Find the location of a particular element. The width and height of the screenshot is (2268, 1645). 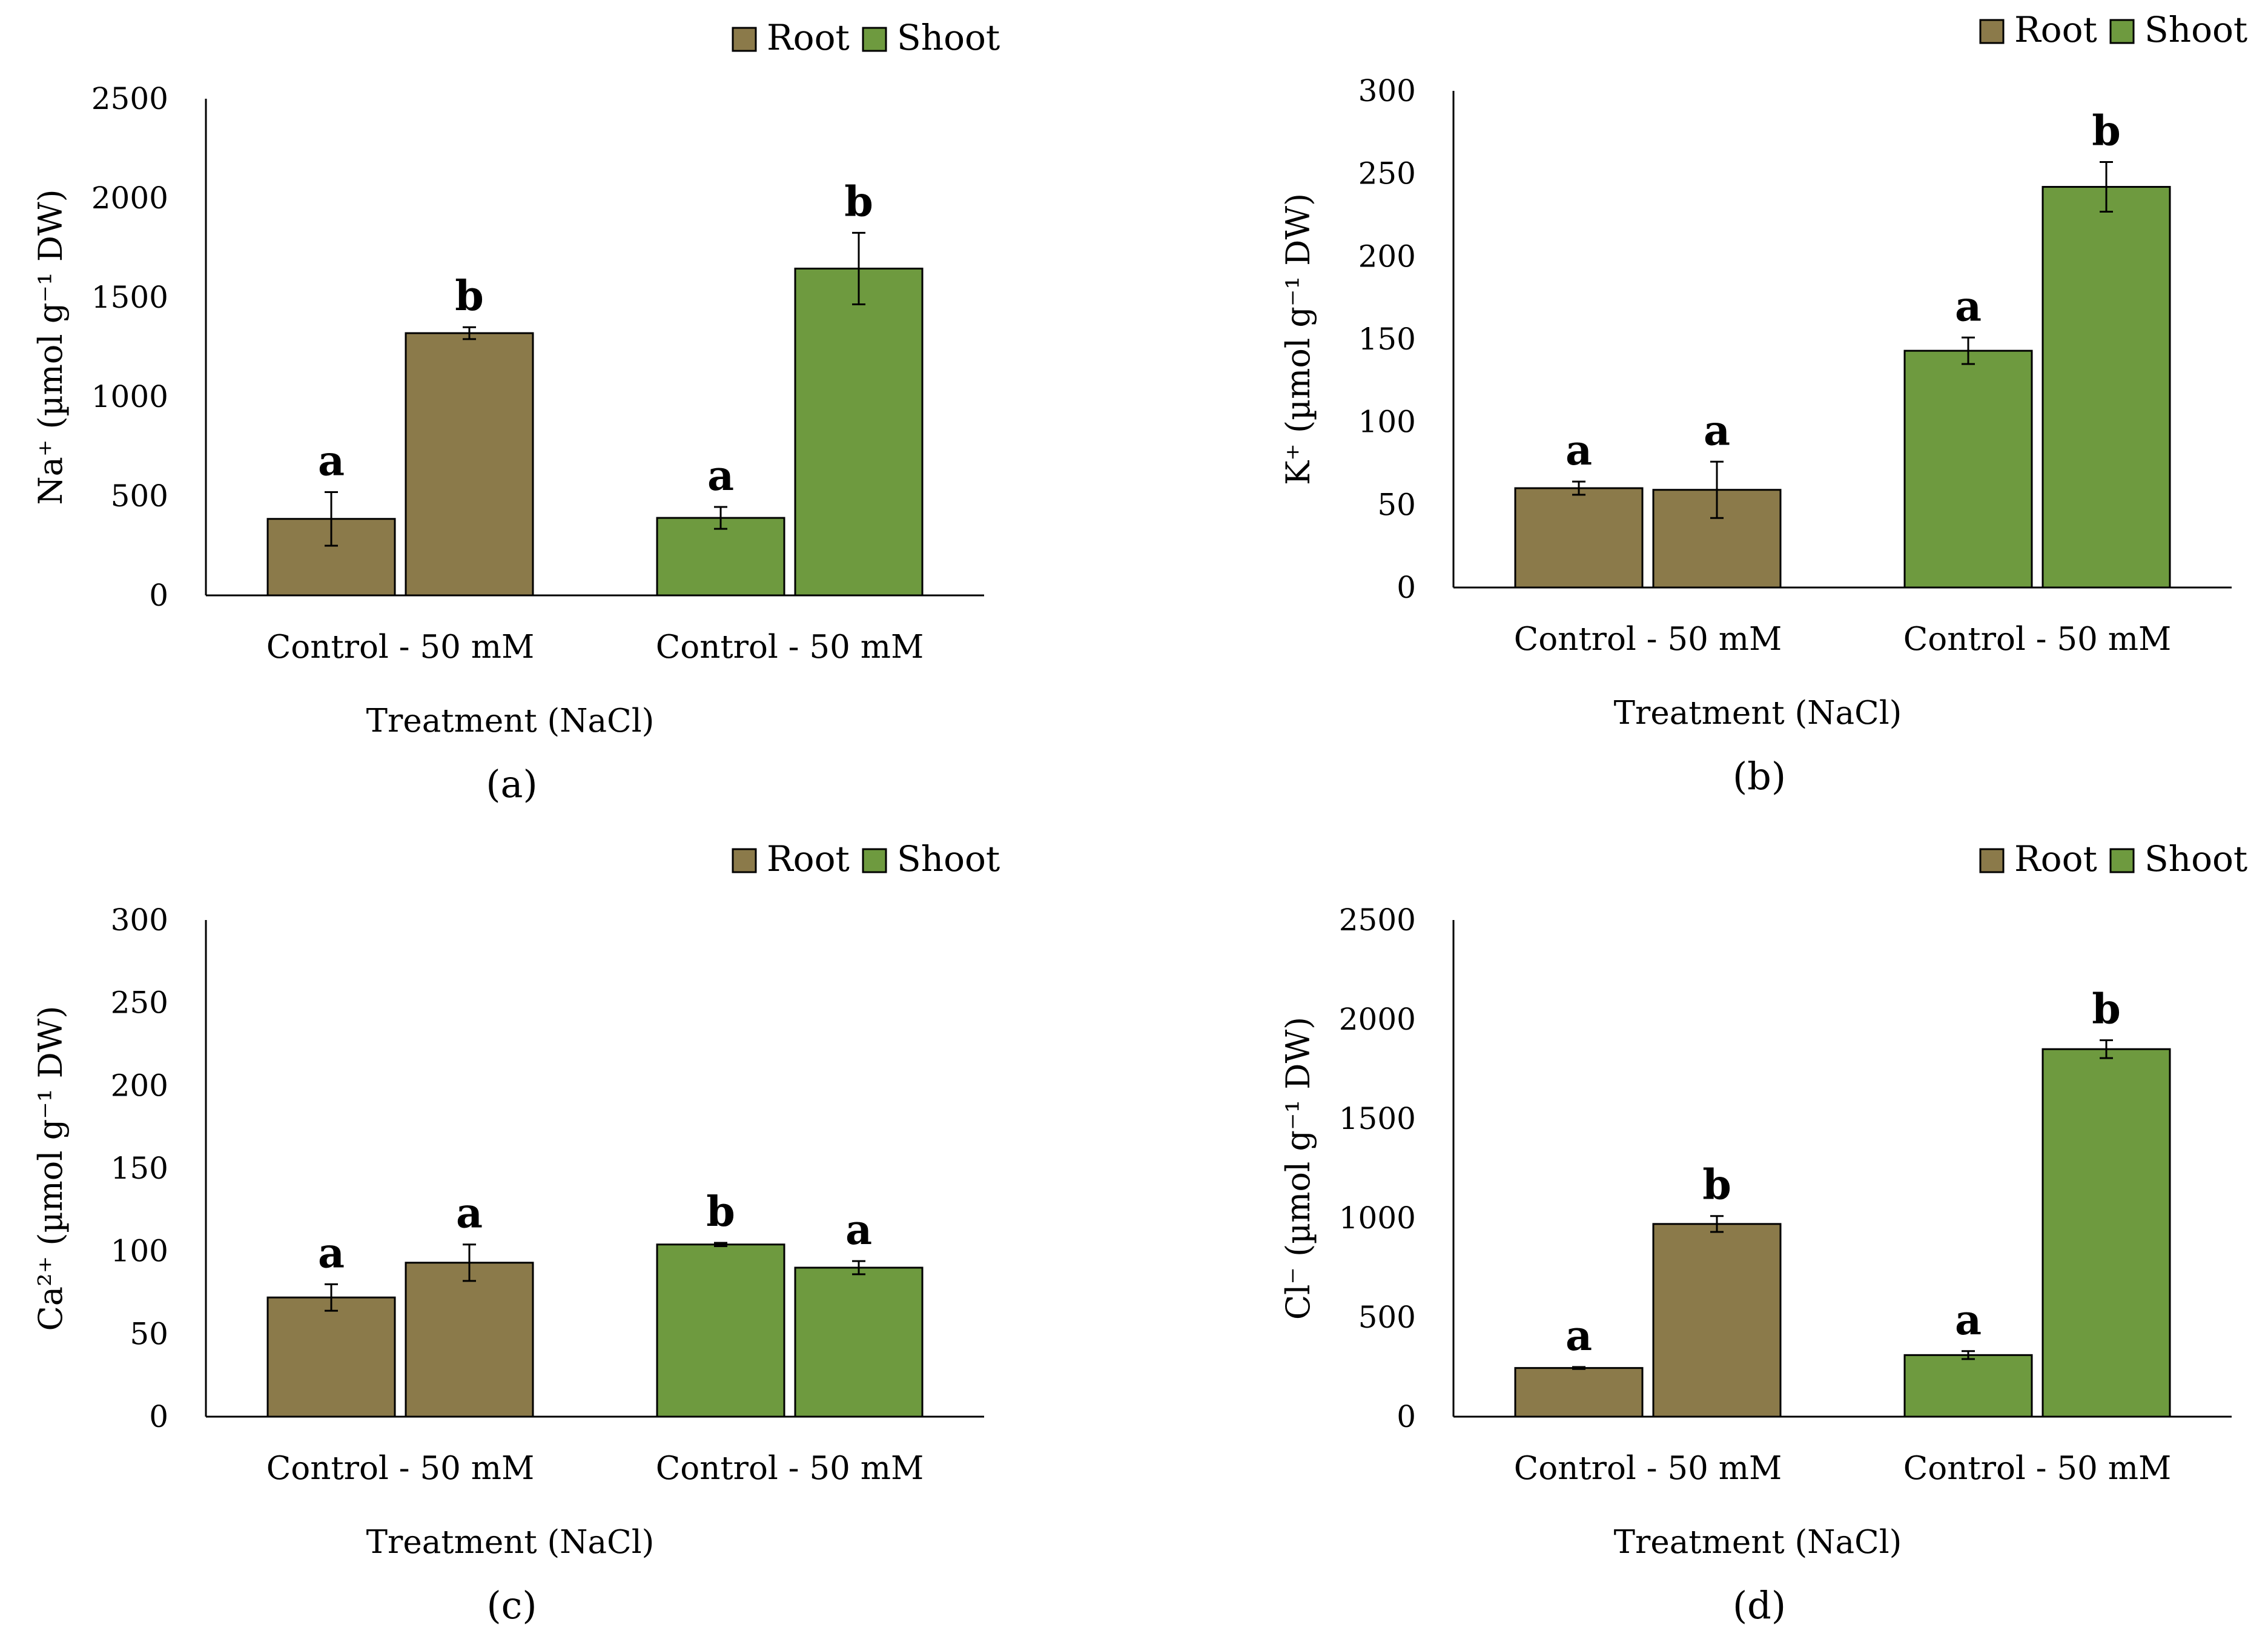

panel-caption: (a) is located at coordinates (512, 784).